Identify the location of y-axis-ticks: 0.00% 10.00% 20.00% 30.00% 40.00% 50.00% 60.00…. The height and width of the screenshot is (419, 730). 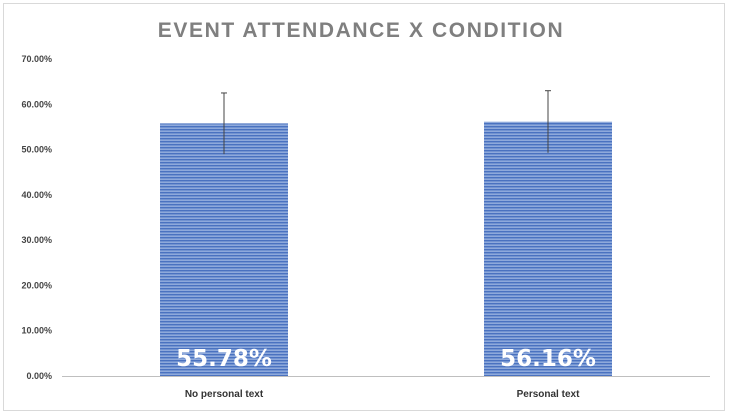
(36, 217).